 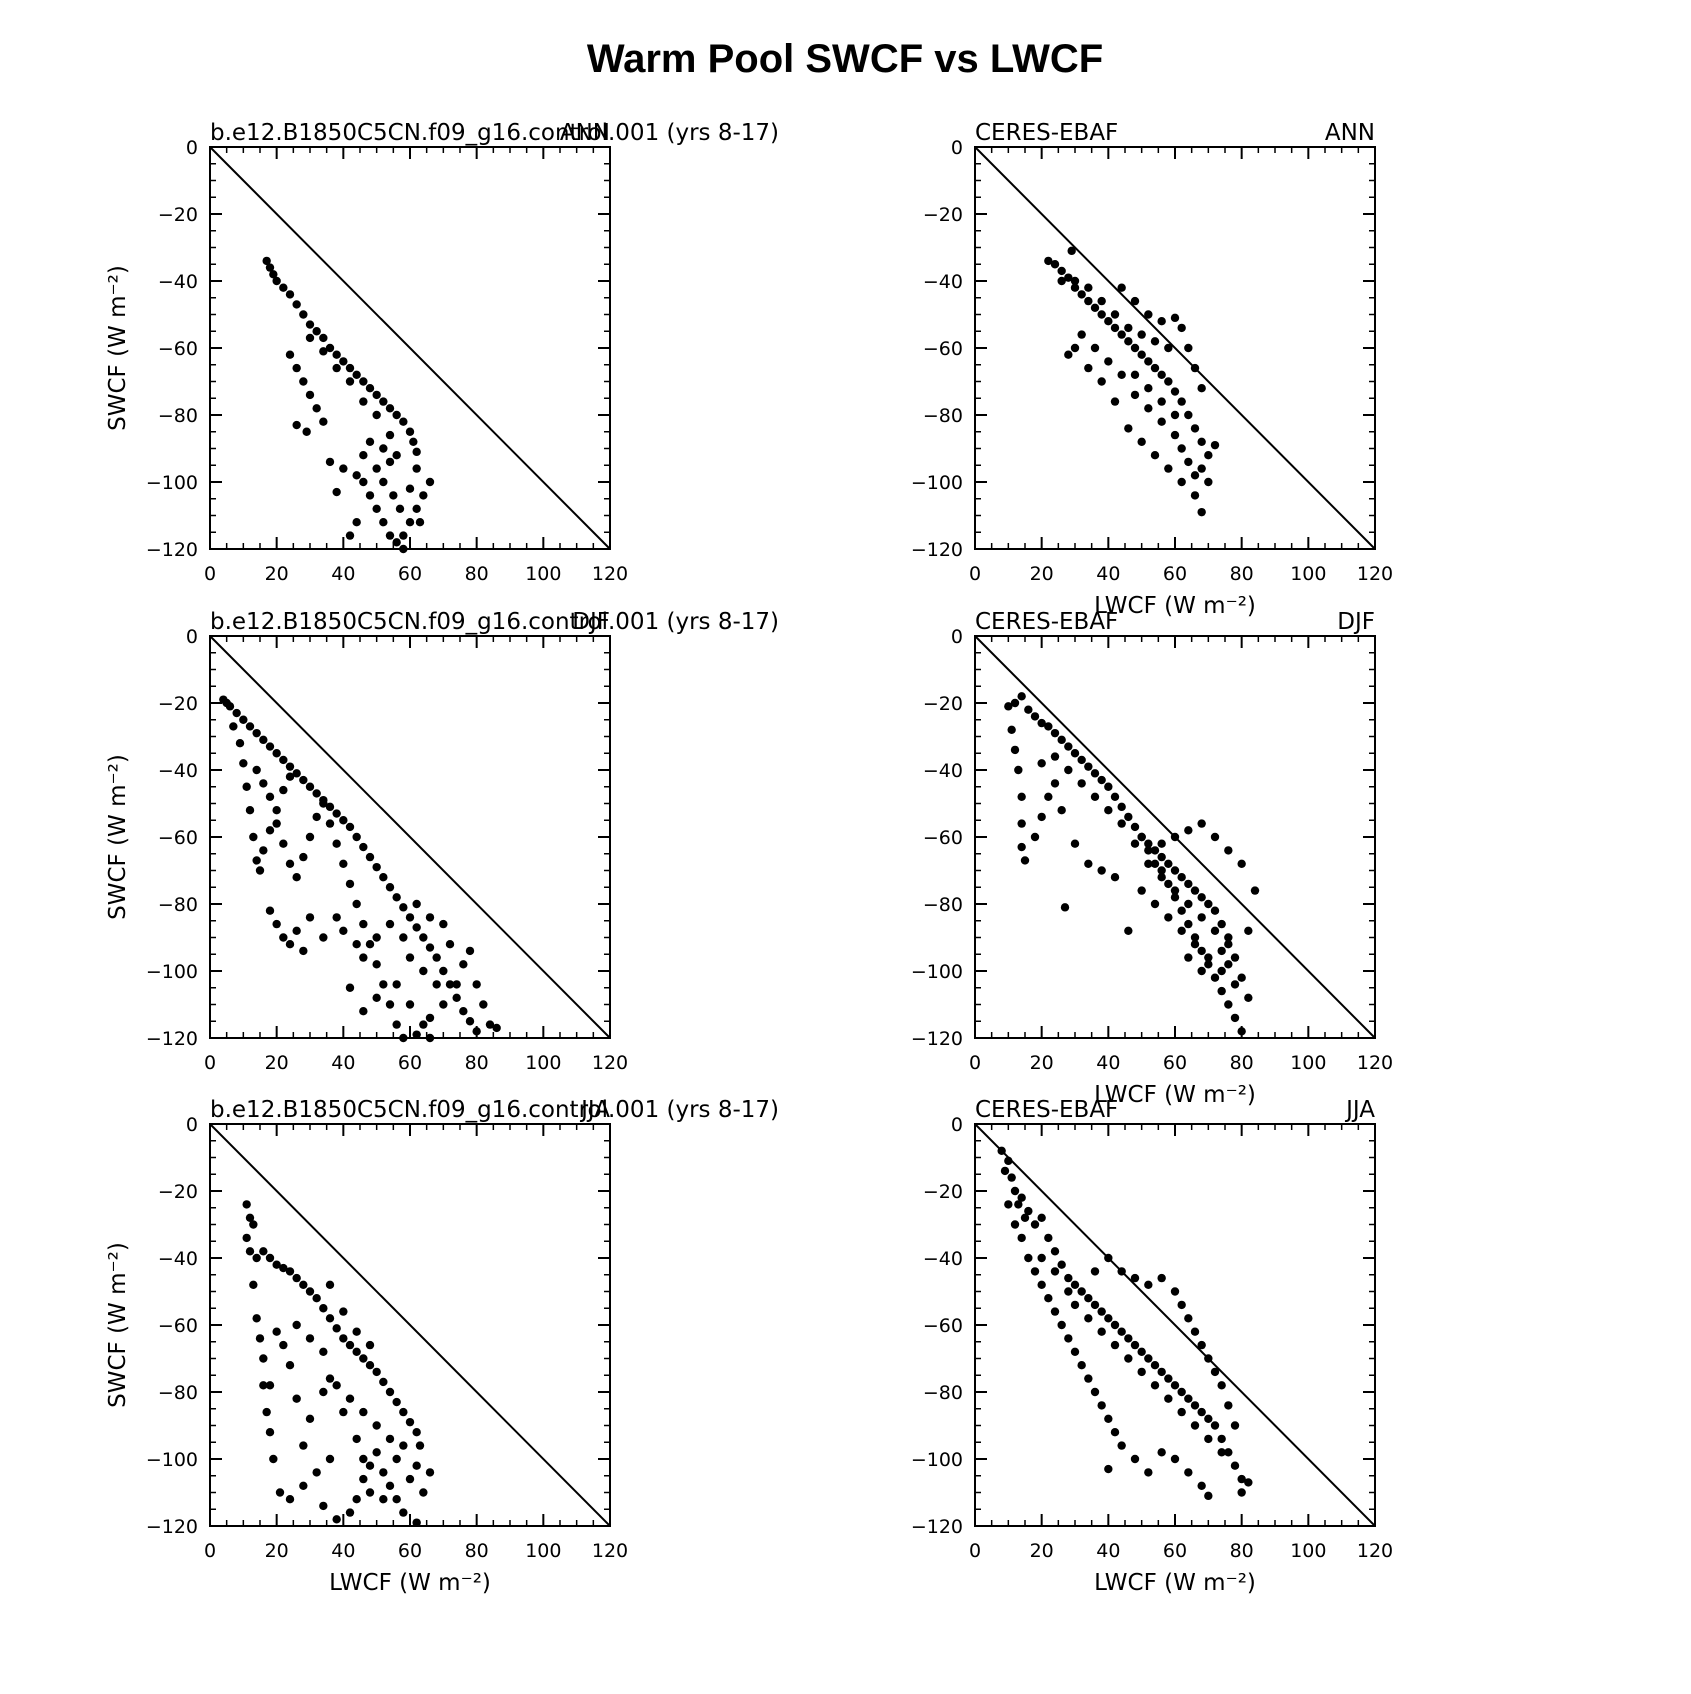 I want to click on x-axis-label: LWCF (W m⁻²), so click(x=1175, y=606).